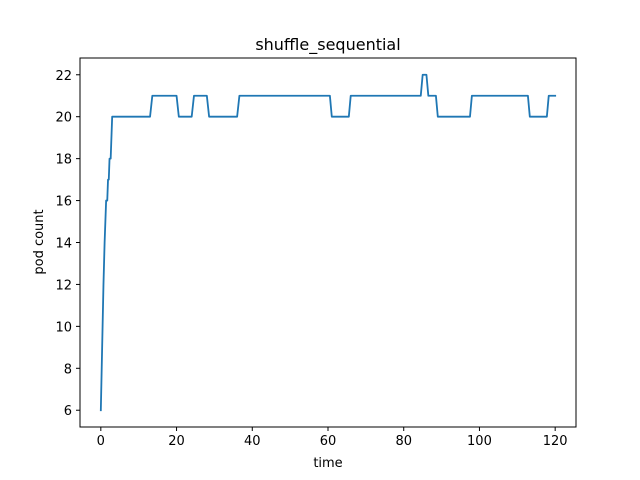 The height and width of the screenshot is (480, 640). Describe the element at coordinates (63, 118) in the screenshot. I see `y-tick-label: 20` at that location.